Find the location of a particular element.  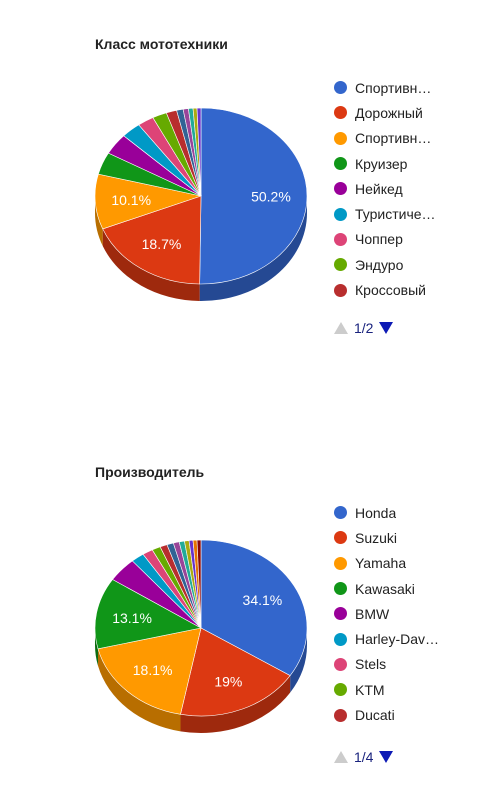

legend-item: KTM is located at coordinates (414, 689).